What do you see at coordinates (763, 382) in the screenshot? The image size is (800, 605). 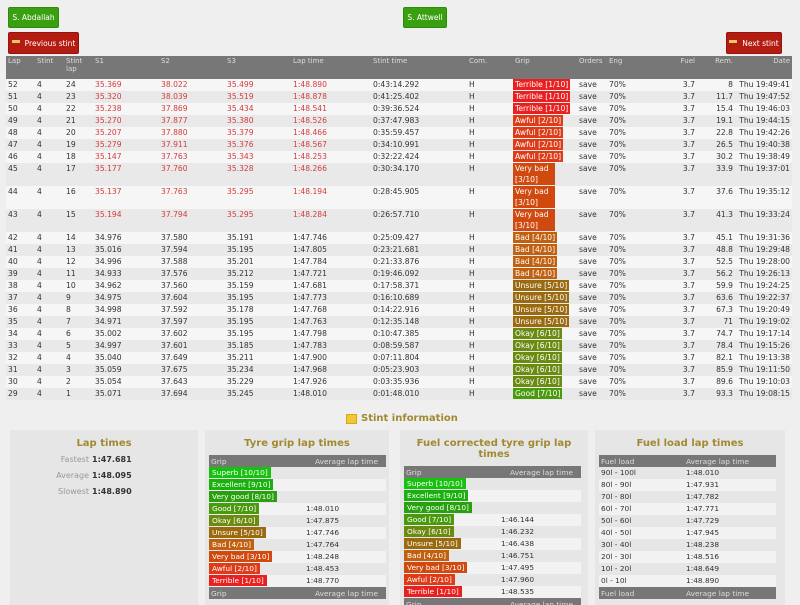 I see `cell-date: Thu 19:10:03` at bounding box center [763, 382].